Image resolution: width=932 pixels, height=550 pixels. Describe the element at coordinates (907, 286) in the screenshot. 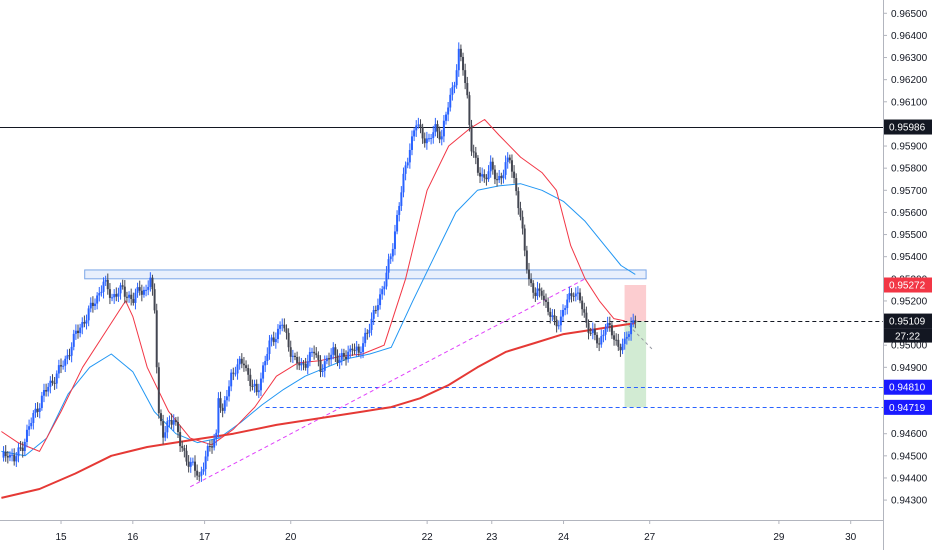

I see `stop-tag-label: 0.95272` at that location.